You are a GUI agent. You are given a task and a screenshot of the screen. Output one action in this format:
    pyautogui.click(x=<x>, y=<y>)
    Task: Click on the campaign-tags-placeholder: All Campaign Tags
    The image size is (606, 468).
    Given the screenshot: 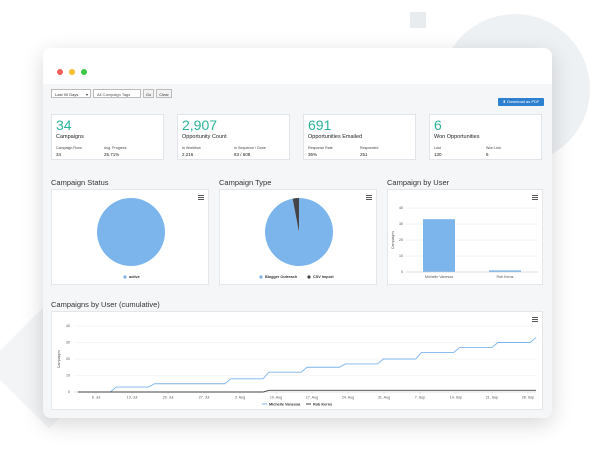 What is the action you would take?
    pyautogui.click(x=114, y=94)
    